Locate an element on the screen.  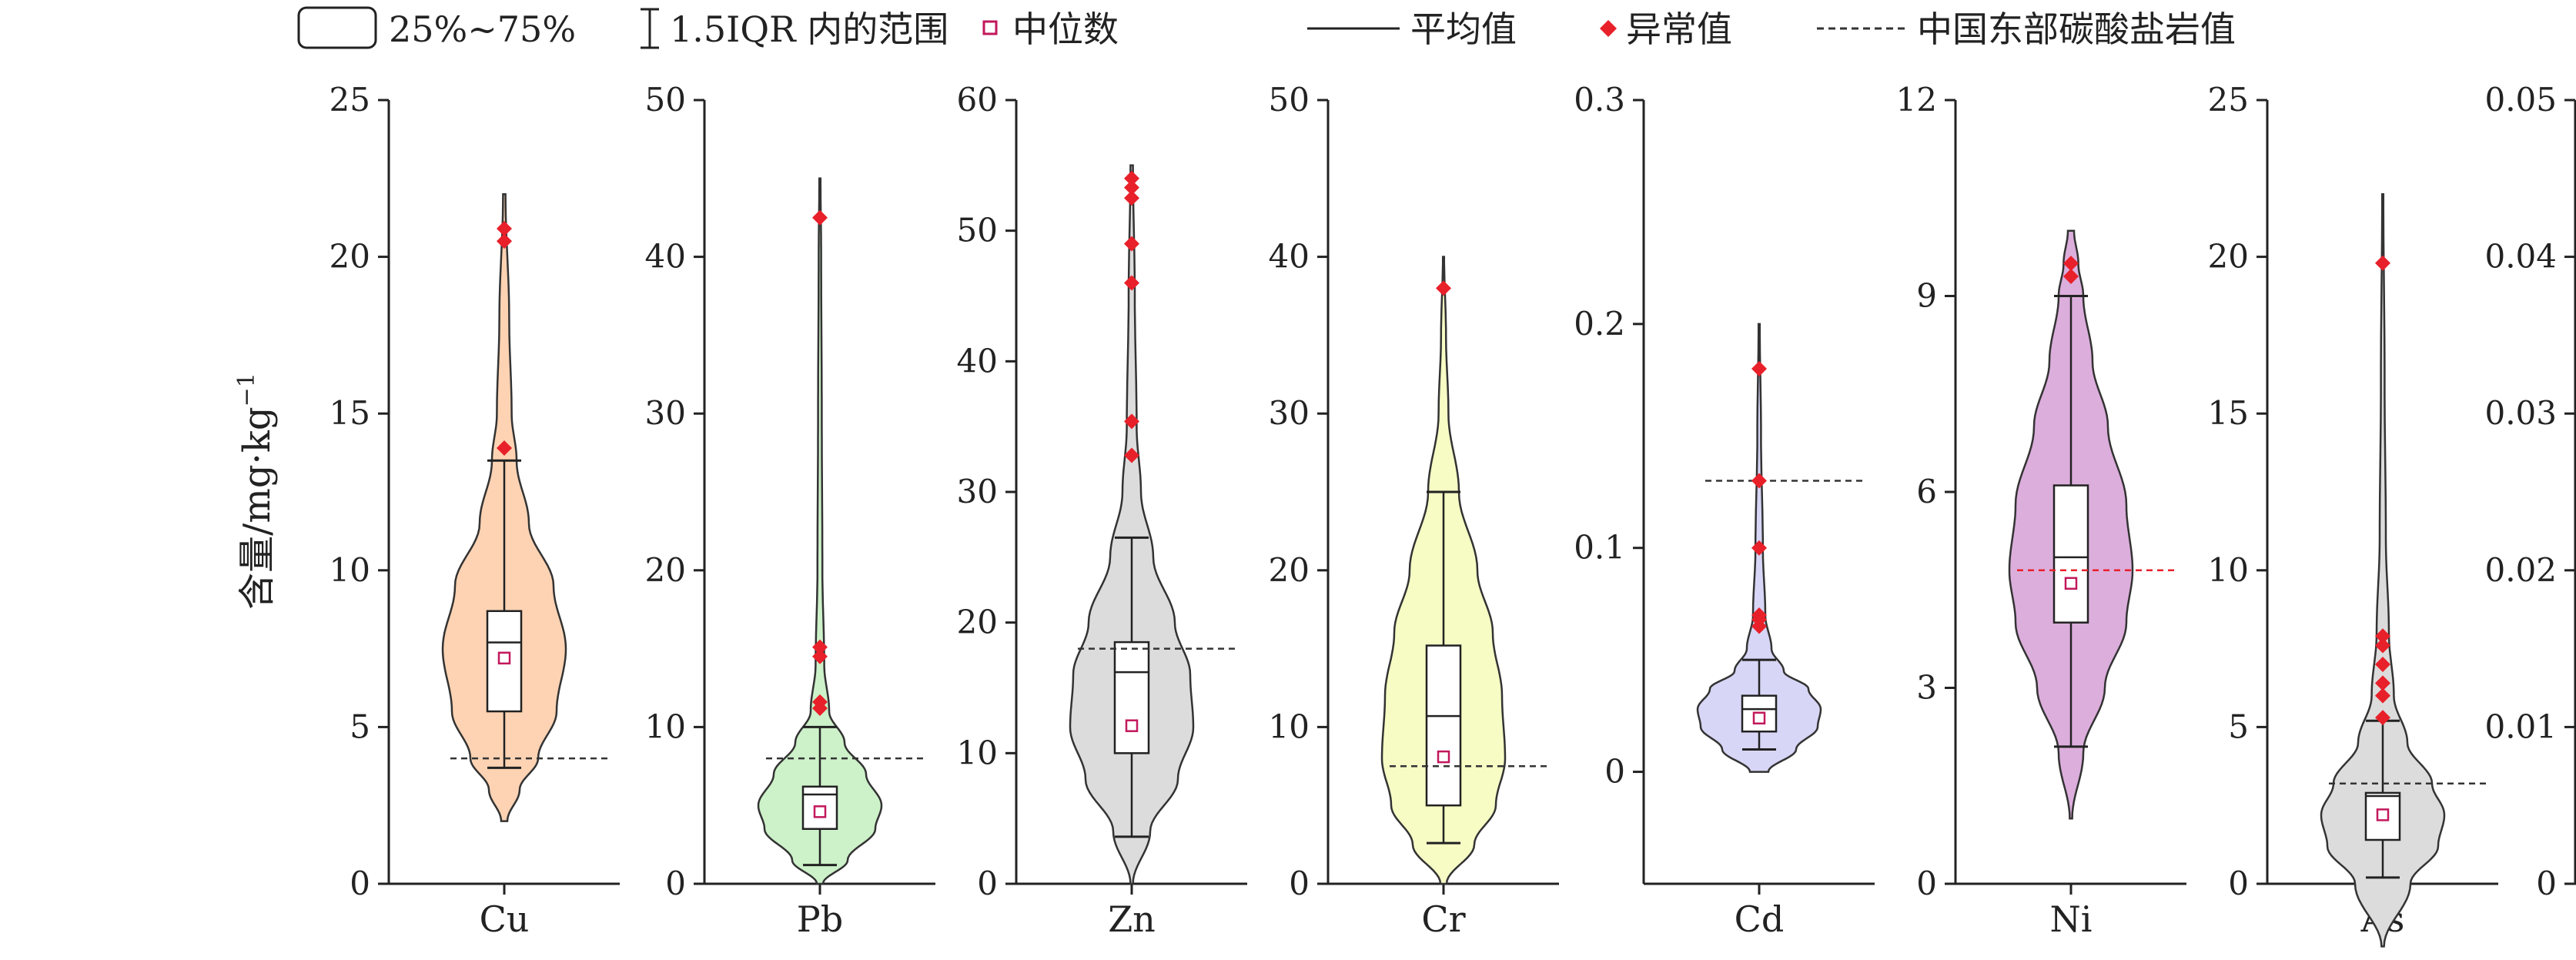
y-tick-label: 12 is located at coordinates (1916, 100).